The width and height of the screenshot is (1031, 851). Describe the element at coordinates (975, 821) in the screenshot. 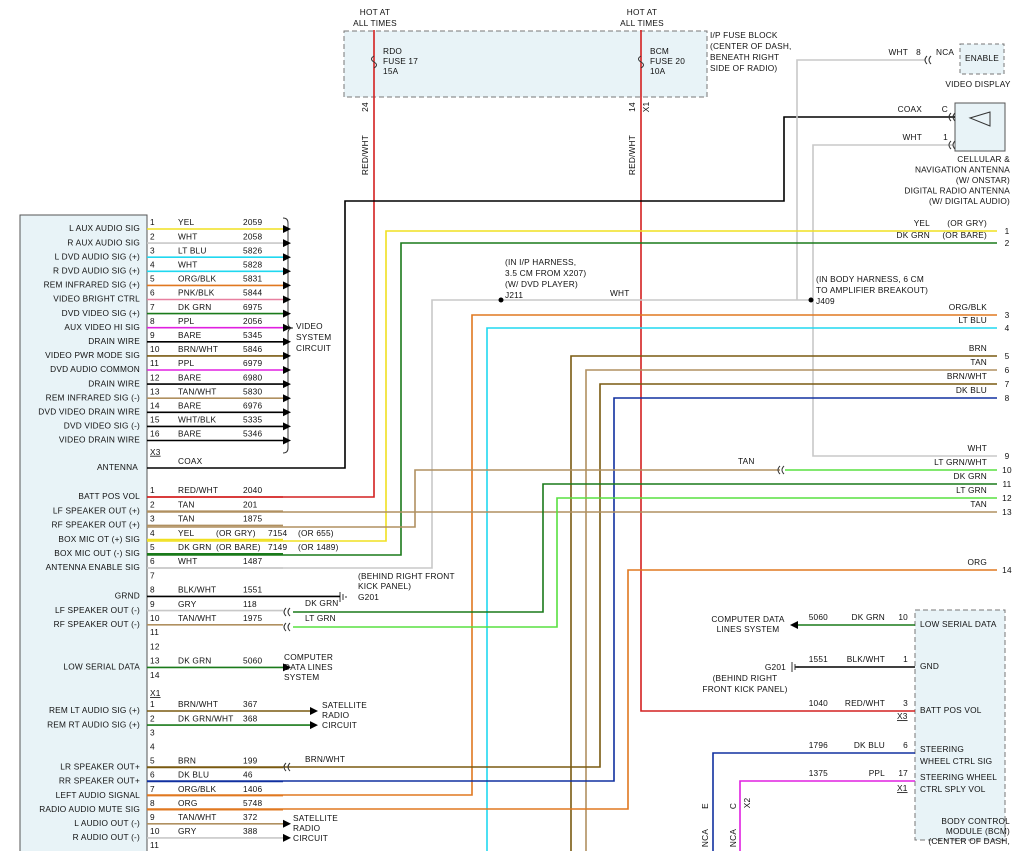

I see `label: BODY CONTROL` at that location.